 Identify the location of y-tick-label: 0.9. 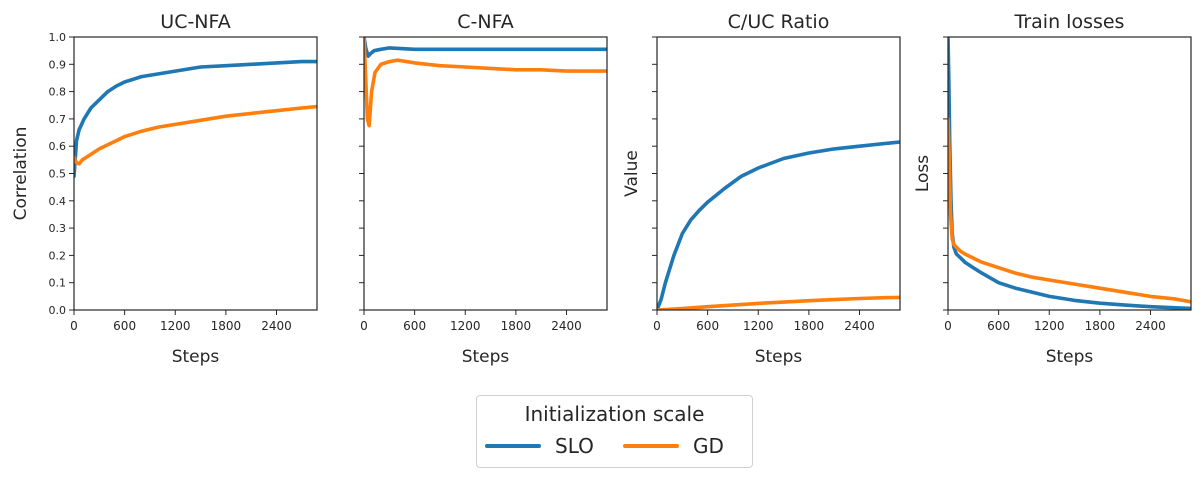
(58, 64).